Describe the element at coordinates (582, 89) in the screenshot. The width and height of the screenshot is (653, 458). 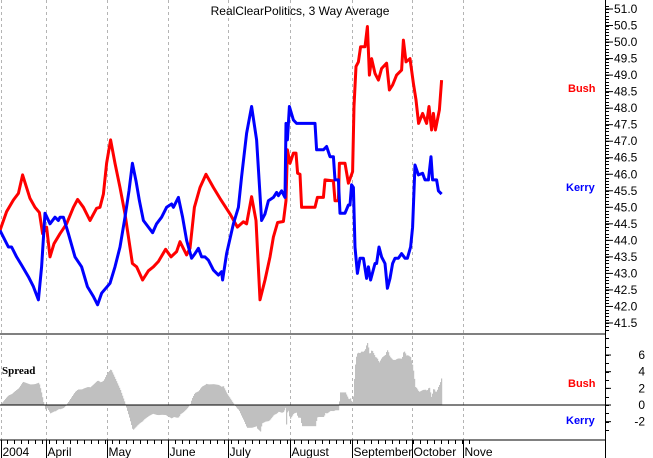
I see `legend-bush: Bush` at that location.